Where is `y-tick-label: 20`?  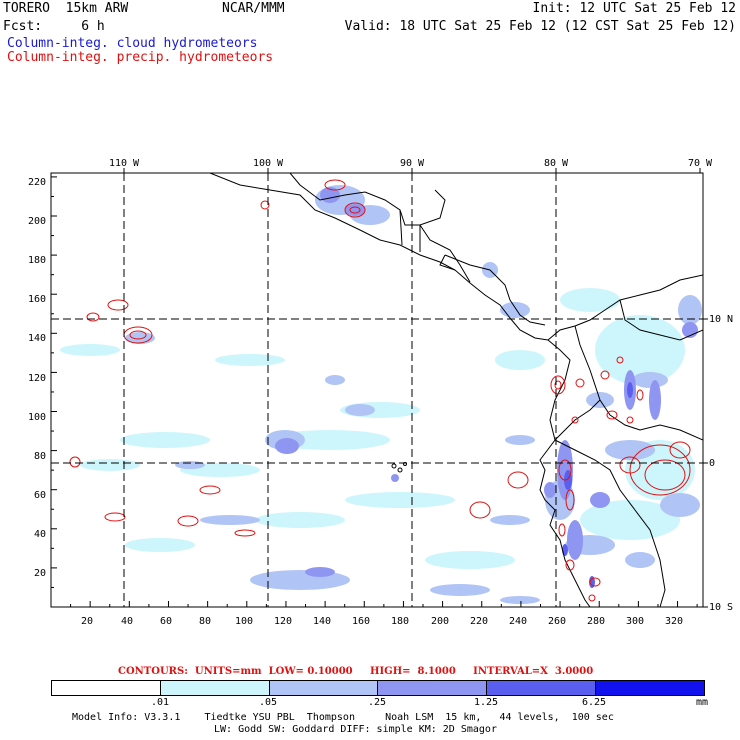 y-tick-label: 20 is located at coordinates (40, 573).